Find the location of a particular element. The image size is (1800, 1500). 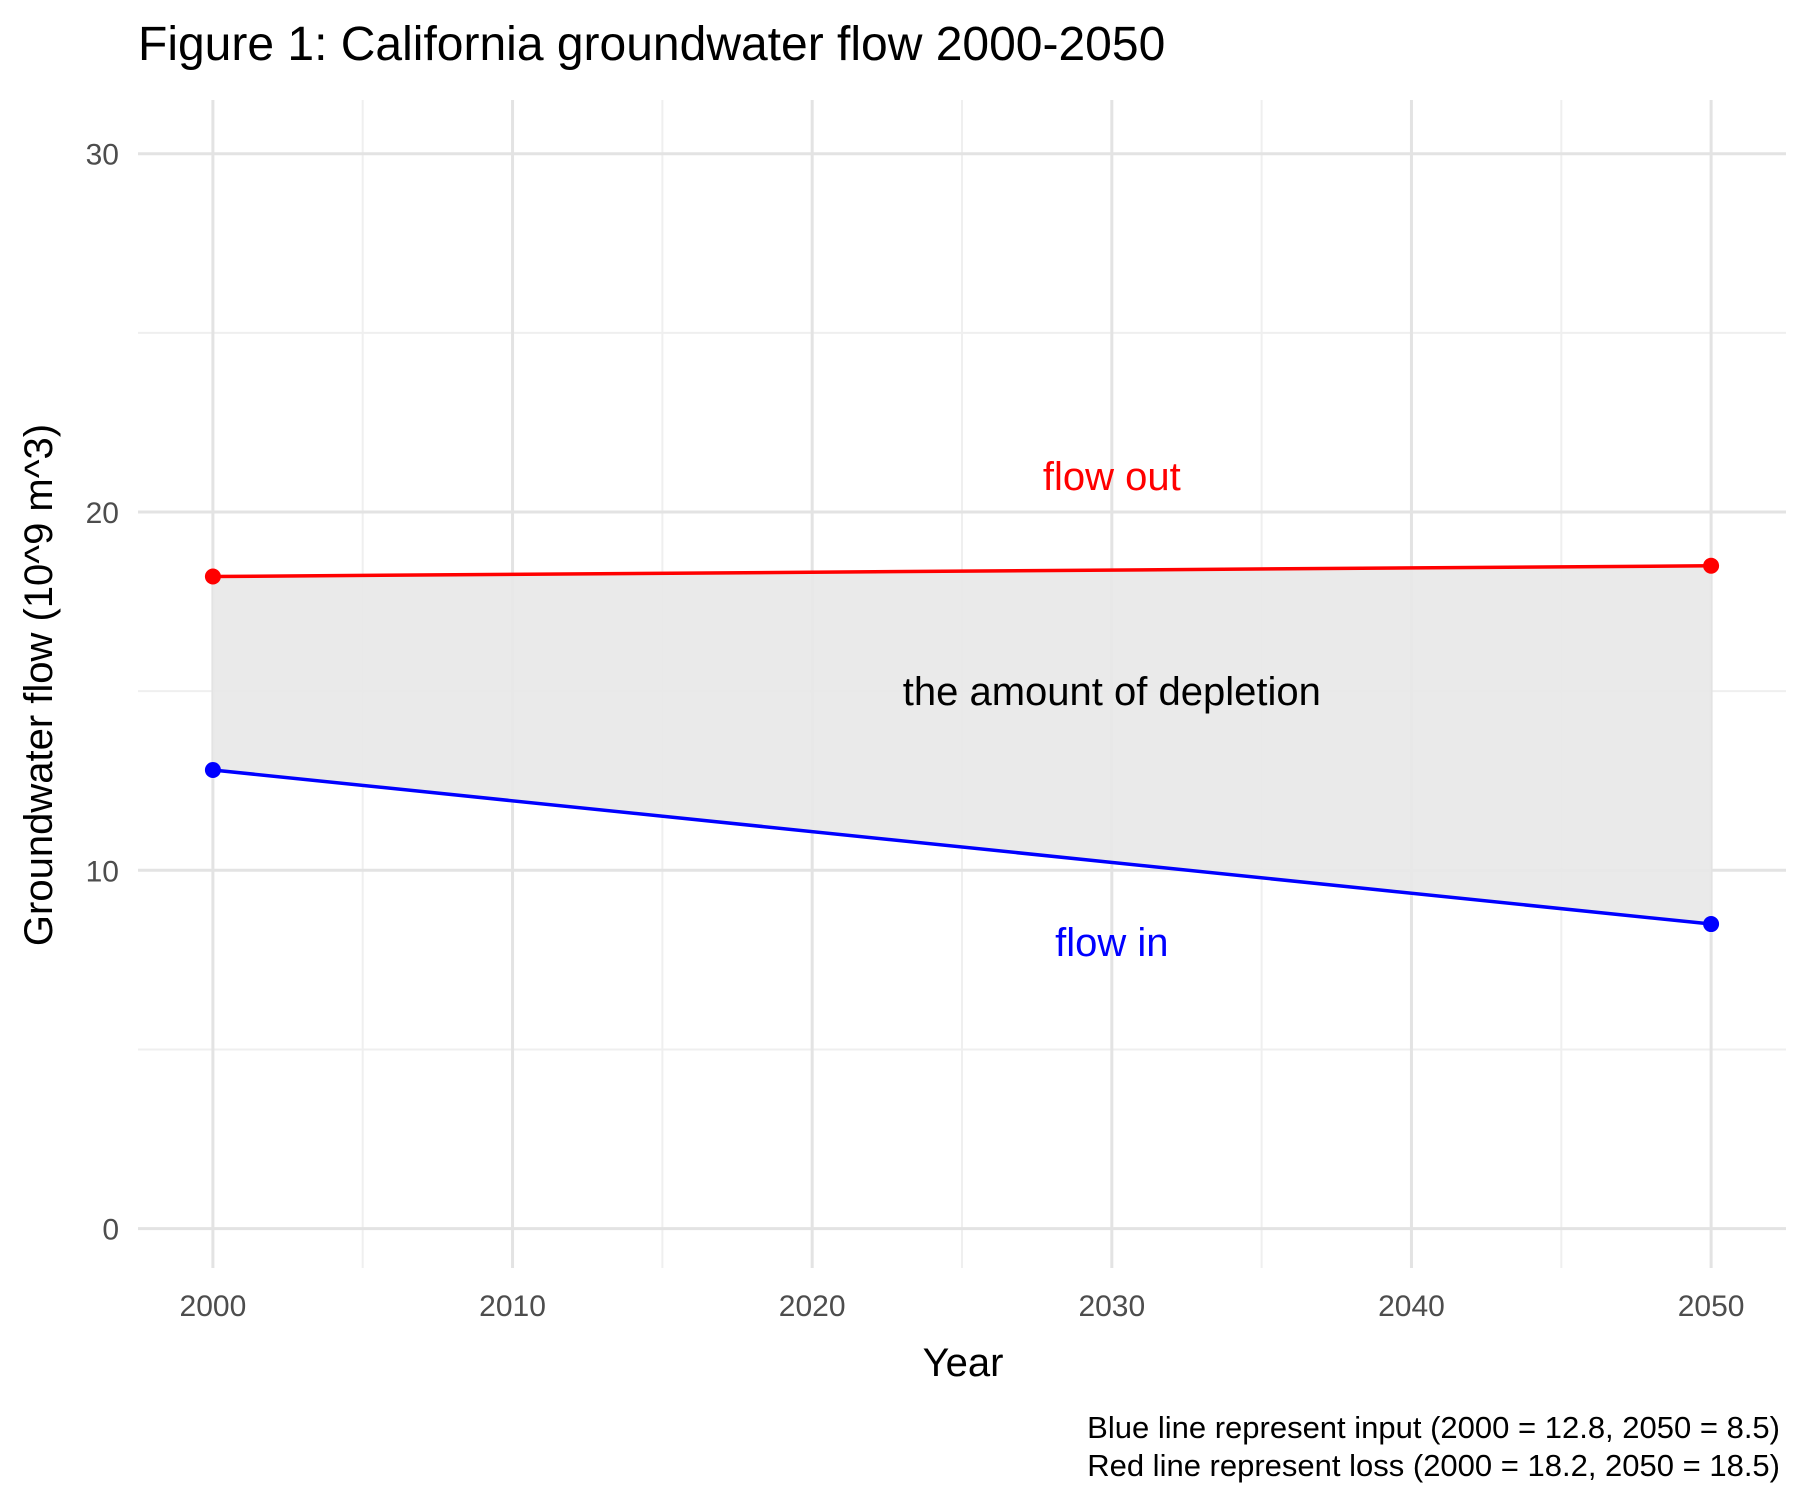

x-tick-label: 2000 is located at coordinates (213, 1306).